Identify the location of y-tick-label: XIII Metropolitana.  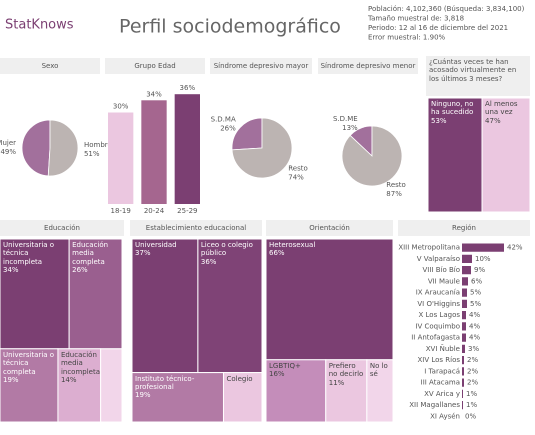
(429, 248).